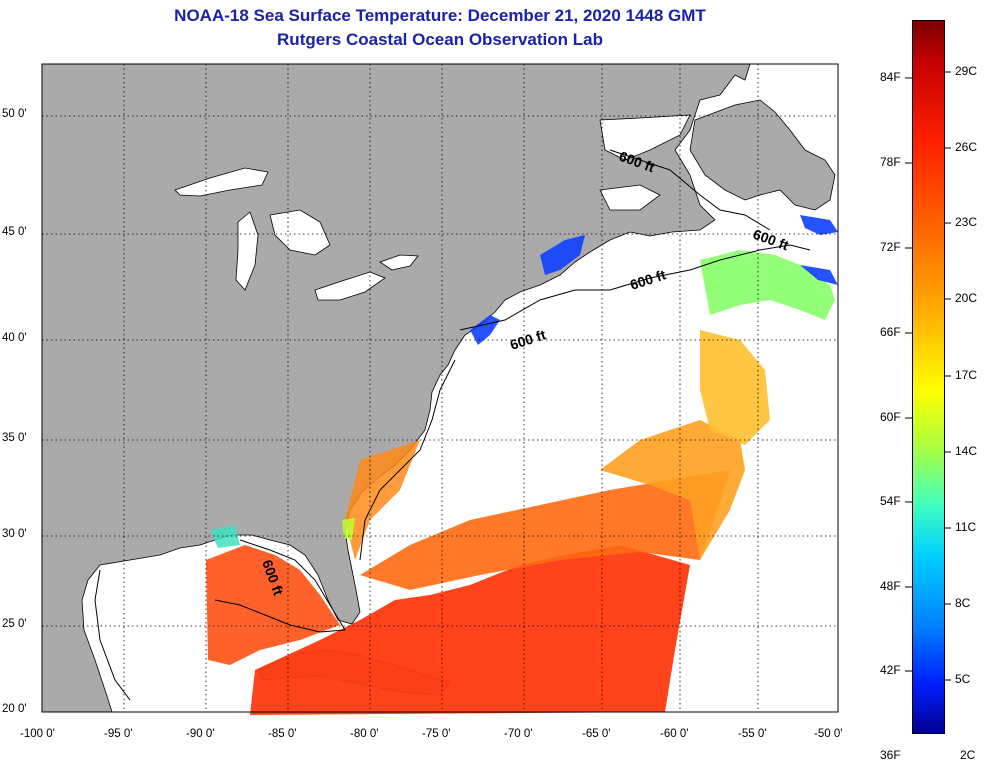  I want to click on lat-label-30: 30 0', so click(14, 534).